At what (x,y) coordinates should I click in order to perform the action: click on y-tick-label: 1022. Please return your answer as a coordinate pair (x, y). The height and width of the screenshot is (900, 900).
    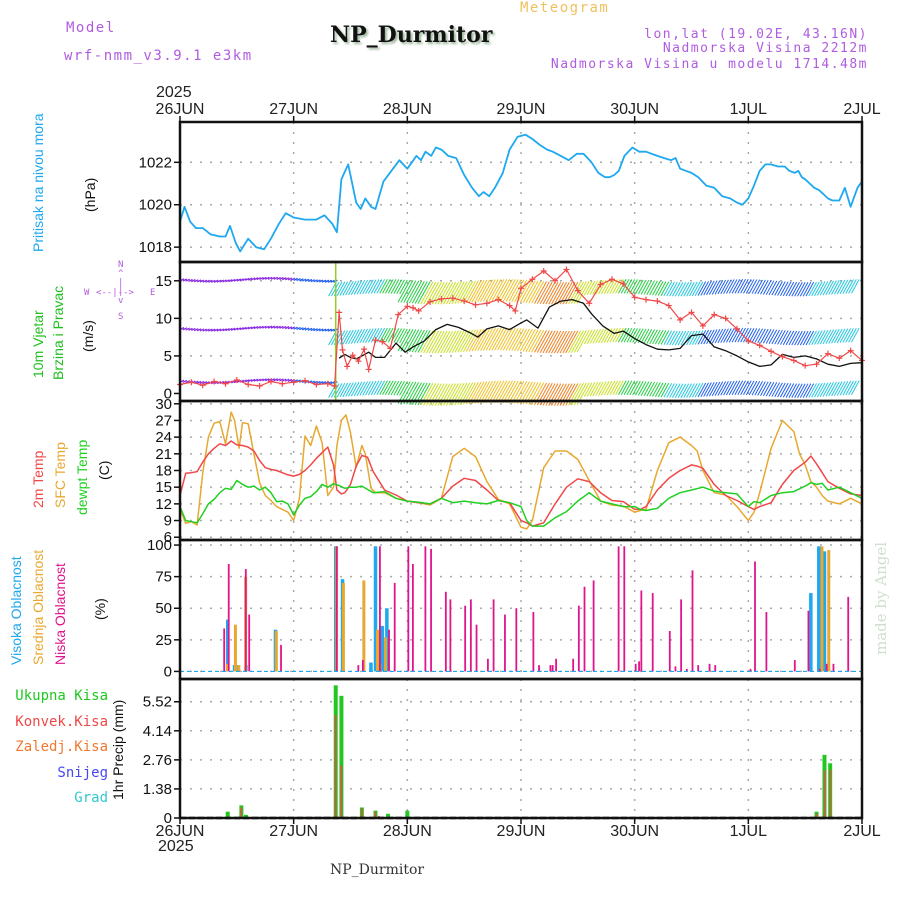
    Looking at the image, I should click on (155, 162).